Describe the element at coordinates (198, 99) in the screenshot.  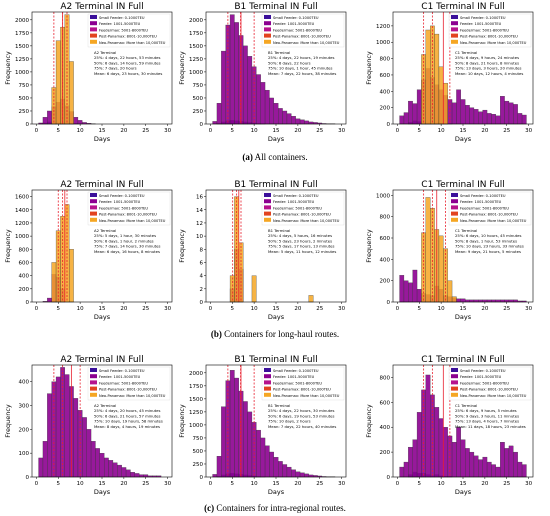
I see `y-tick-label: 500` at that location.